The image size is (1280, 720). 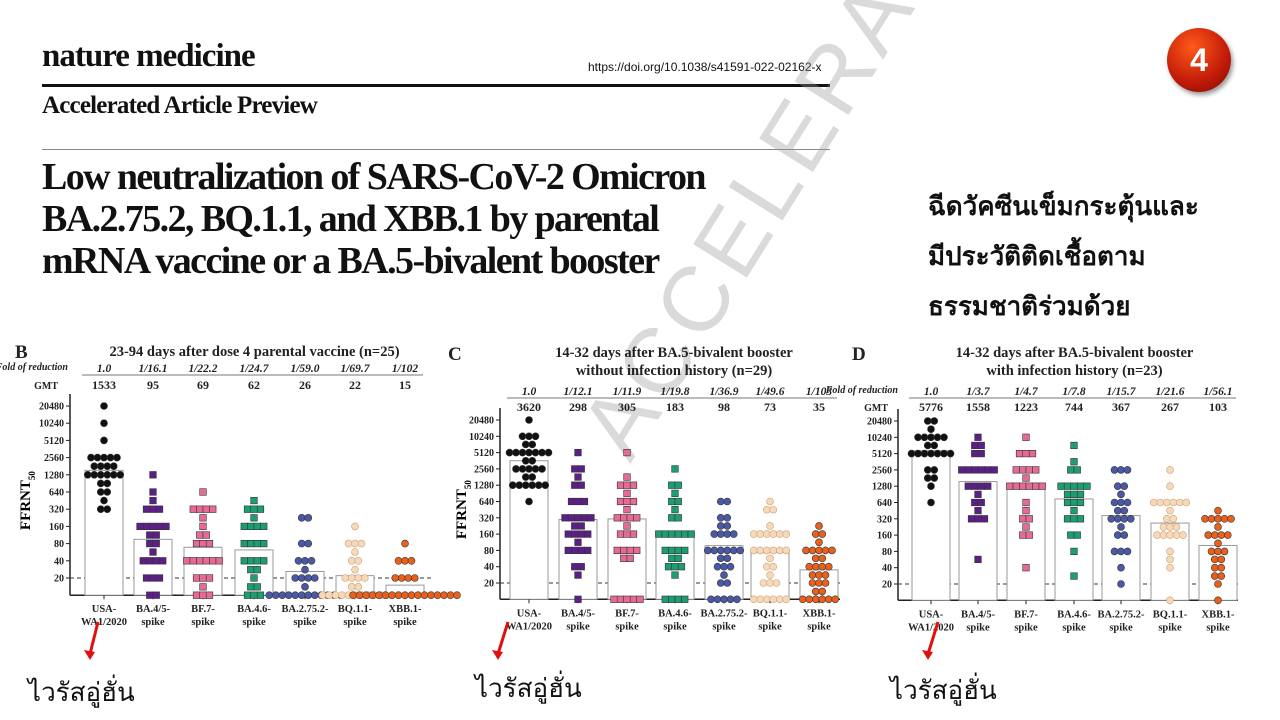 What do you see at coordinates (675, 407) in the screenshot?
I see `gmt-value: 183` at bounding box center [675, 407].